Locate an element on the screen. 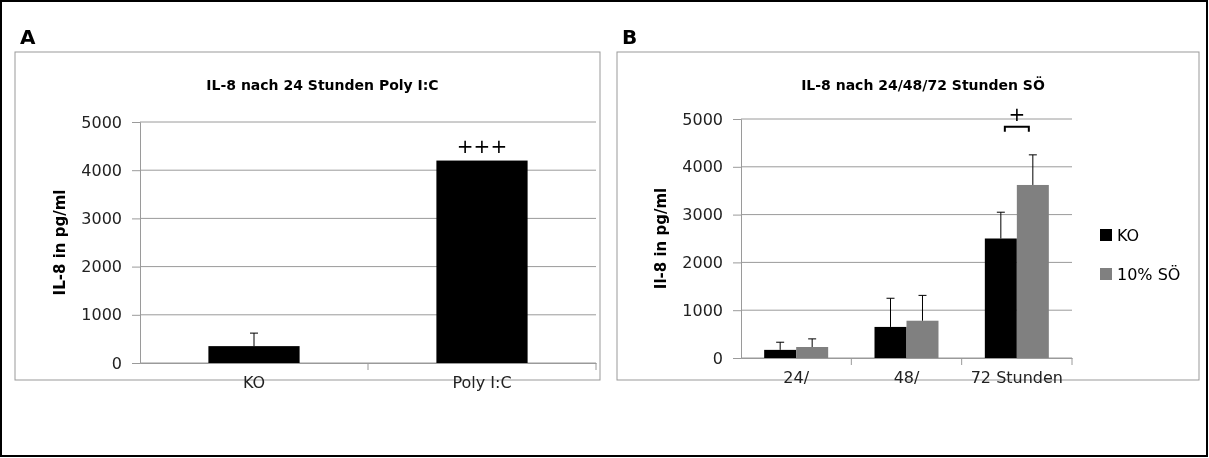 The height and width of the screenshot is (458, 1209). text: A is located at coordinates (28, 37).